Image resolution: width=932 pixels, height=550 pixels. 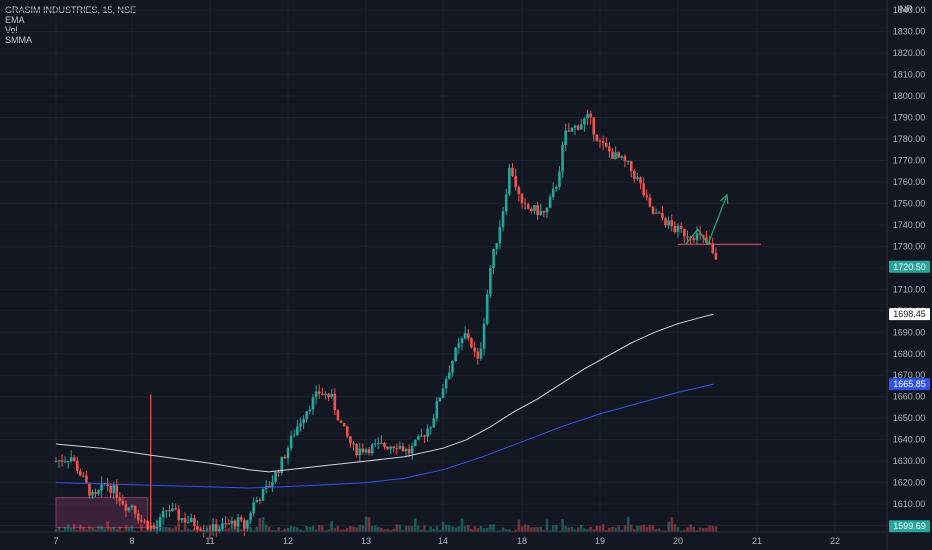 I want to click on x-tick-label: 11, so click(x=209, y=541).